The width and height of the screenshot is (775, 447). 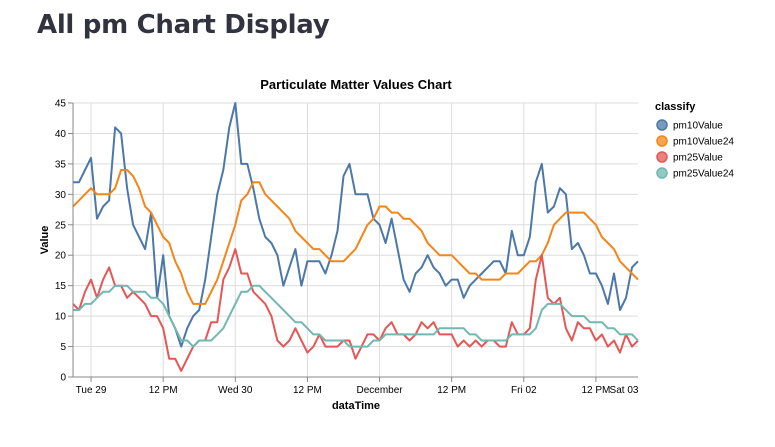 I want to click on y-tick-label: 5, so click(x=63, y=347).